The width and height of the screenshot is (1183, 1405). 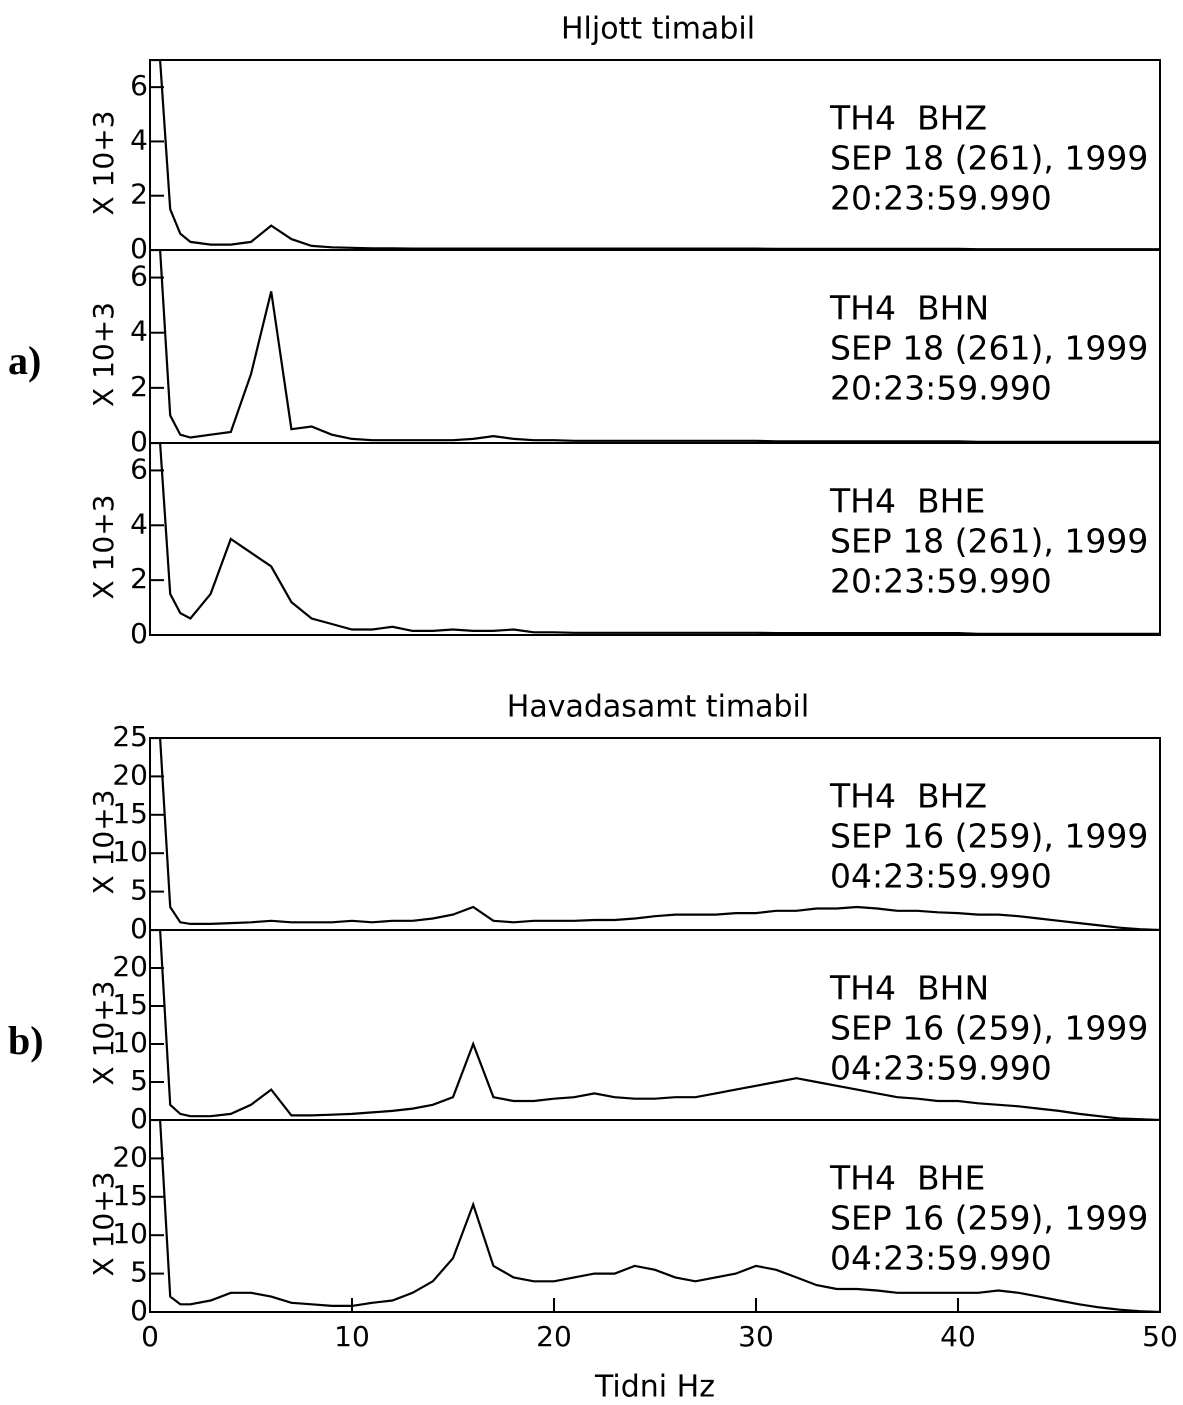 What do you see at coordinates (756, 1336) in the screenshot?
I see `x-tick-label: 30` at bounding box center [756, 1336].